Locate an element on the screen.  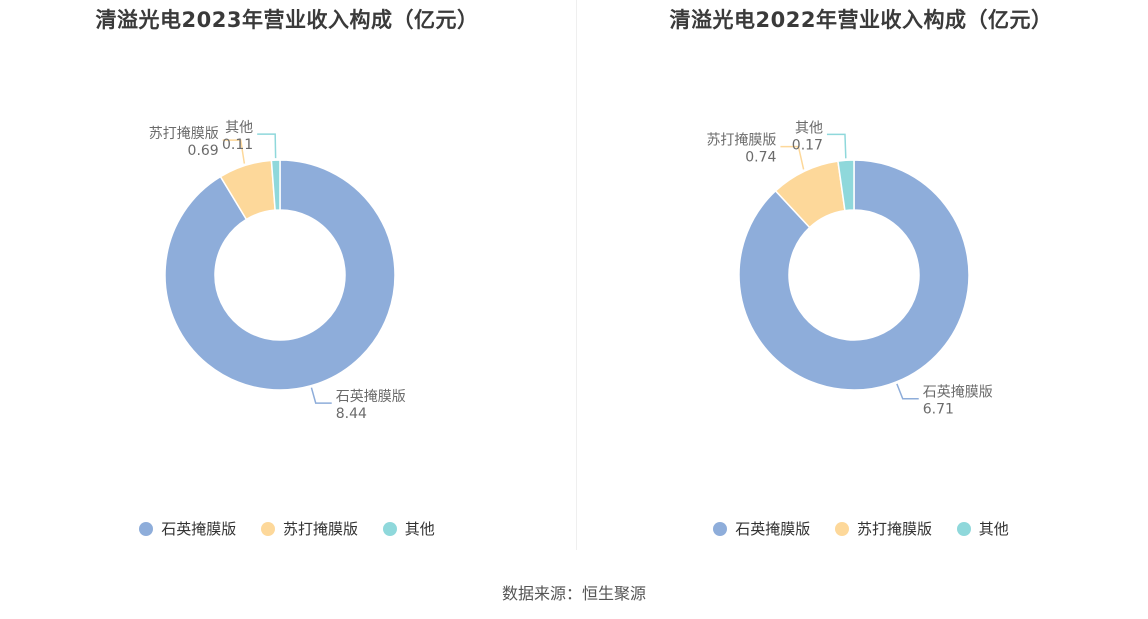
data-label-value-quartz: 8.44 is located at coordinates (351, 414).